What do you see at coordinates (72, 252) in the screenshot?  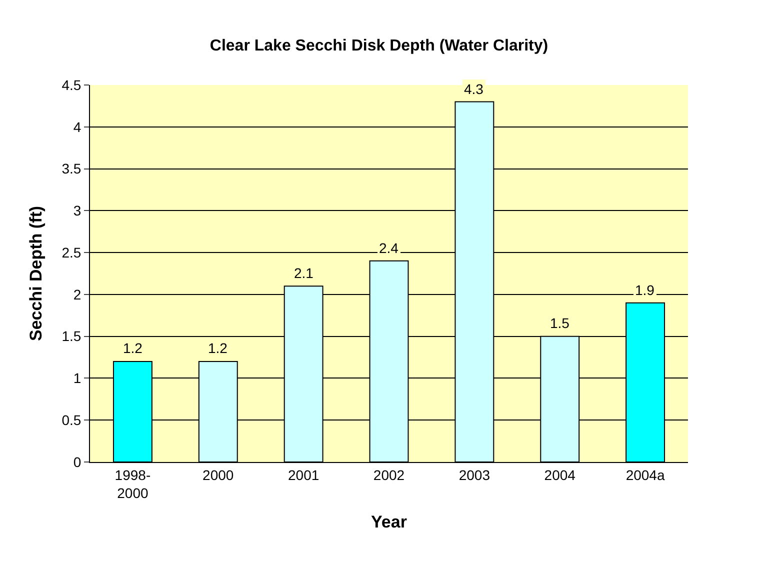 I see `y-tick-label: 2.5` at bounding box center [72, 252].